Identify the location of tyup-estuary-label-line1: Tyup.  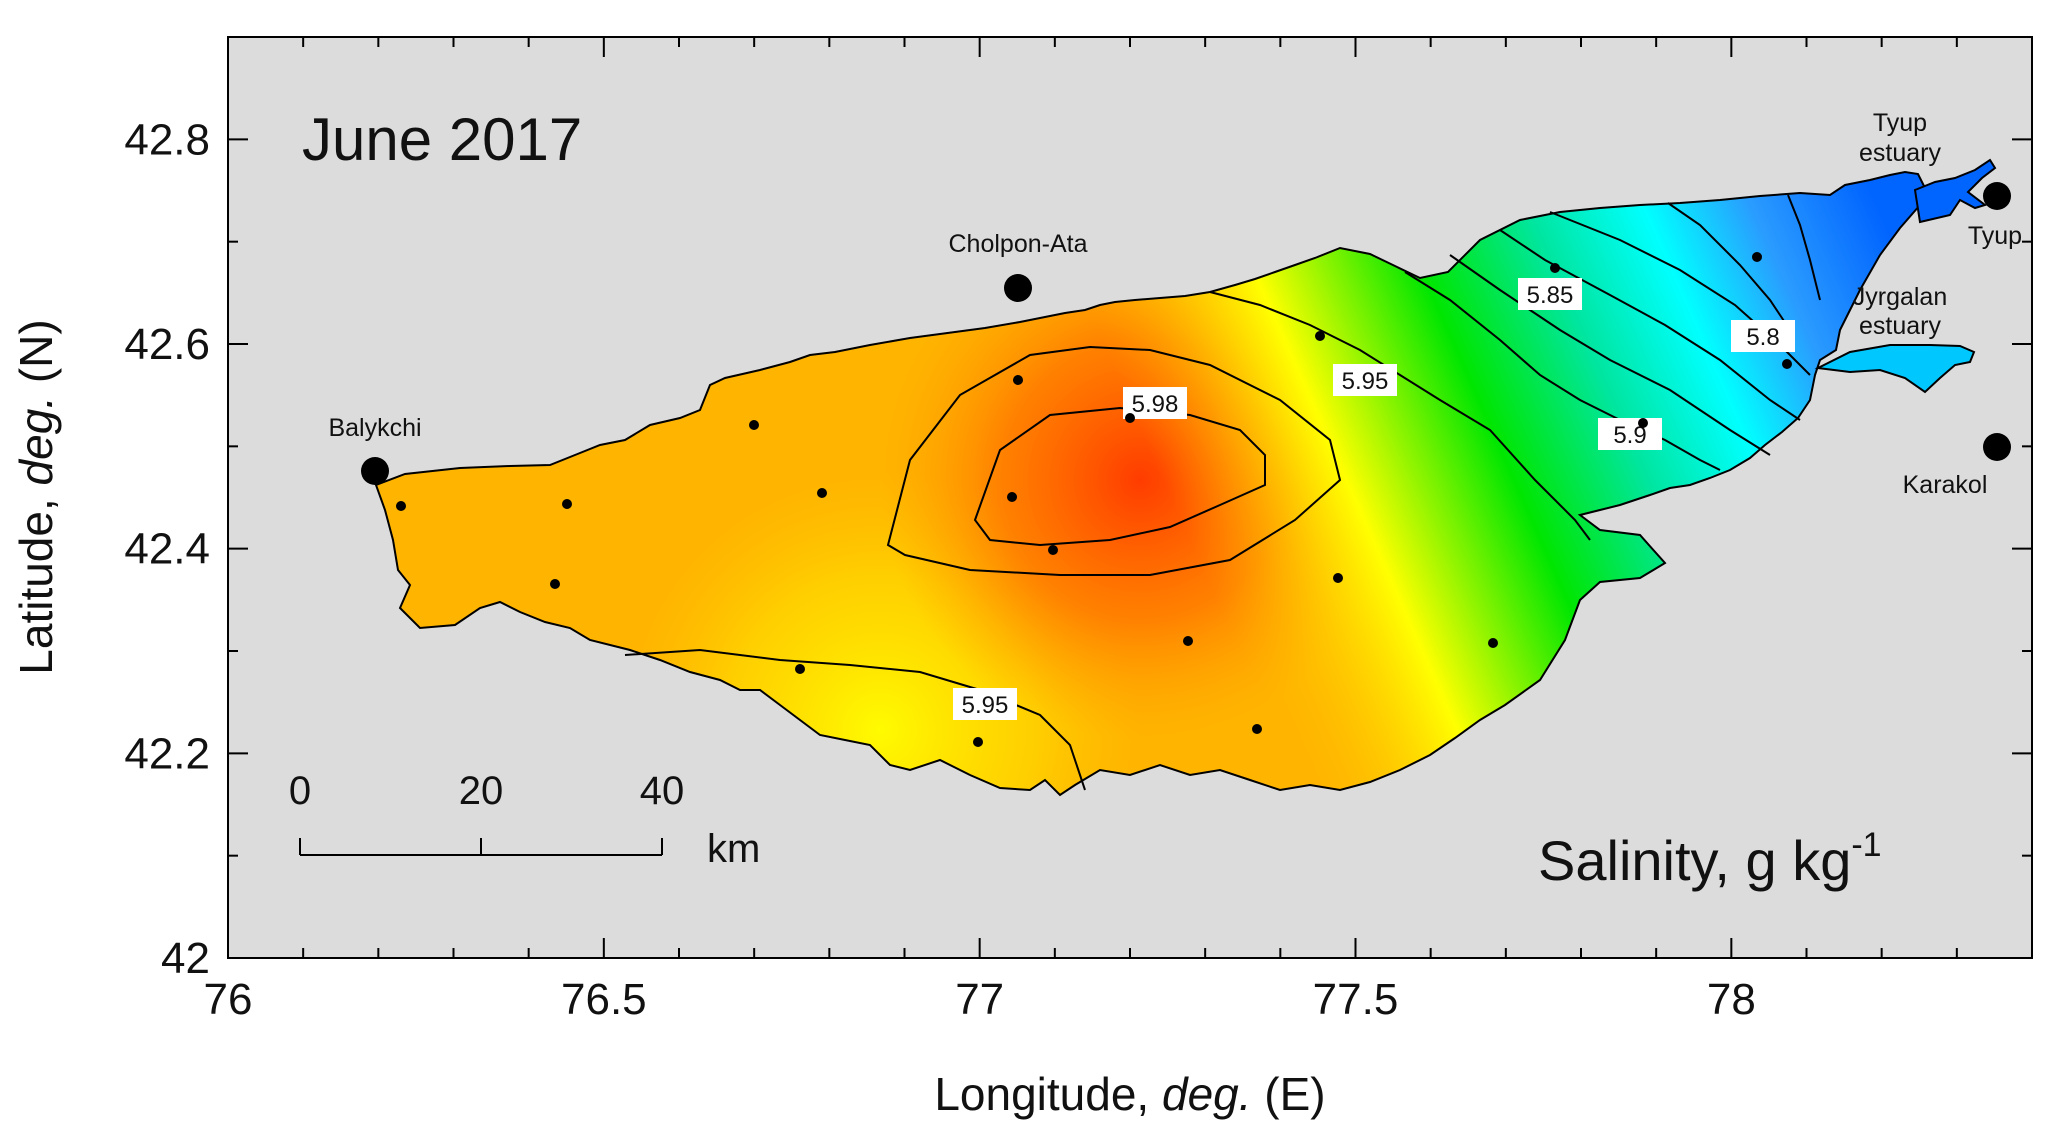
(1900, 123).